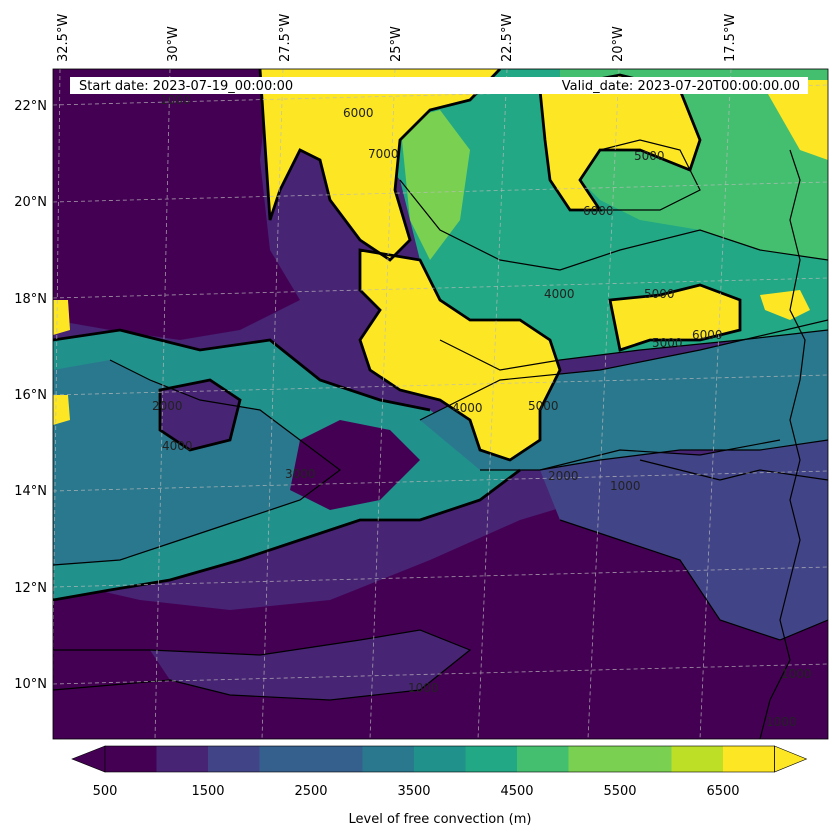 This screenshot has width=837, height=836. I want to click on lon-label: 32.5°W, so click(63, 38).